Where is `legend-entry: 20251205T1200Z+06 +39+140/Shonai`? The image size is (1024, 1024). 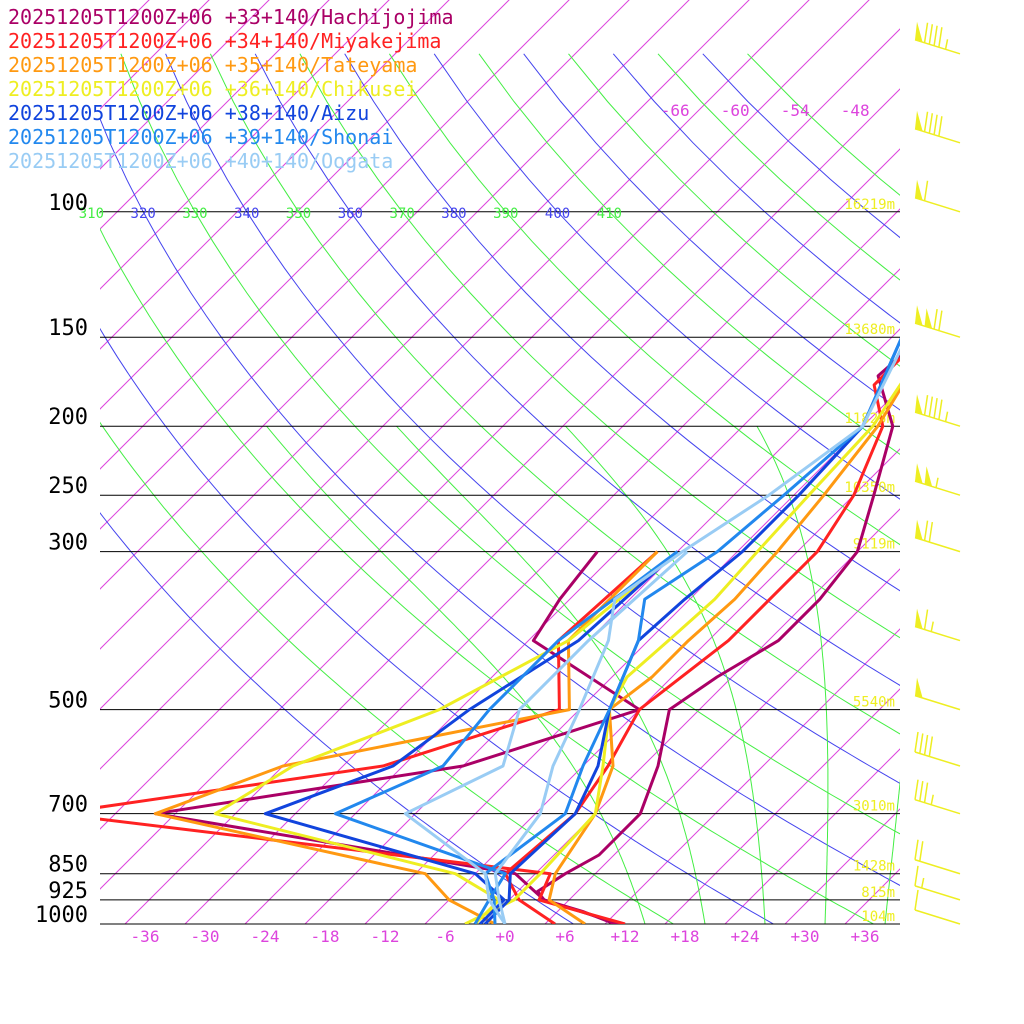 legend-entry: 20251205T1200Z+06 +39+140/Shonai is located at coordinates (200, 137).